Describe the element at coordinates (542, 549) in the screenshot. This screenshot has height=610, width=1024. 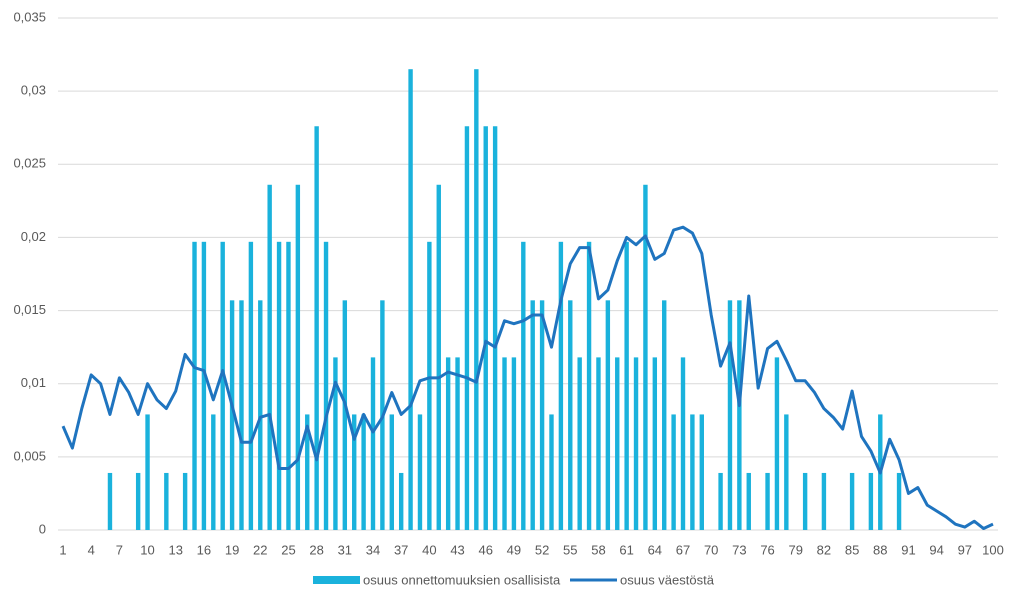
I see `x-tick-label: 52` at that location.